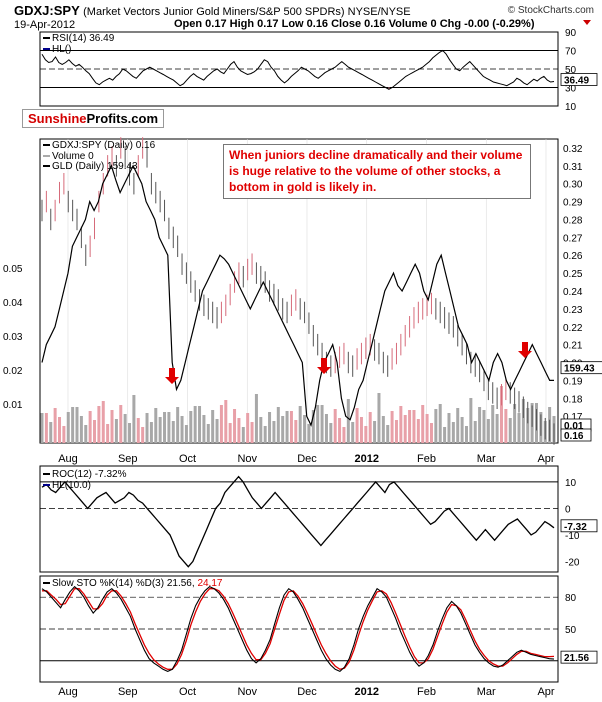 Image resolution: width=602 pixels, height=702 pixels. What do you see at coordinates (187, 692) in the screenshot?
I see `sto-month-label-2: Oct` at bounding box center [187, 692].